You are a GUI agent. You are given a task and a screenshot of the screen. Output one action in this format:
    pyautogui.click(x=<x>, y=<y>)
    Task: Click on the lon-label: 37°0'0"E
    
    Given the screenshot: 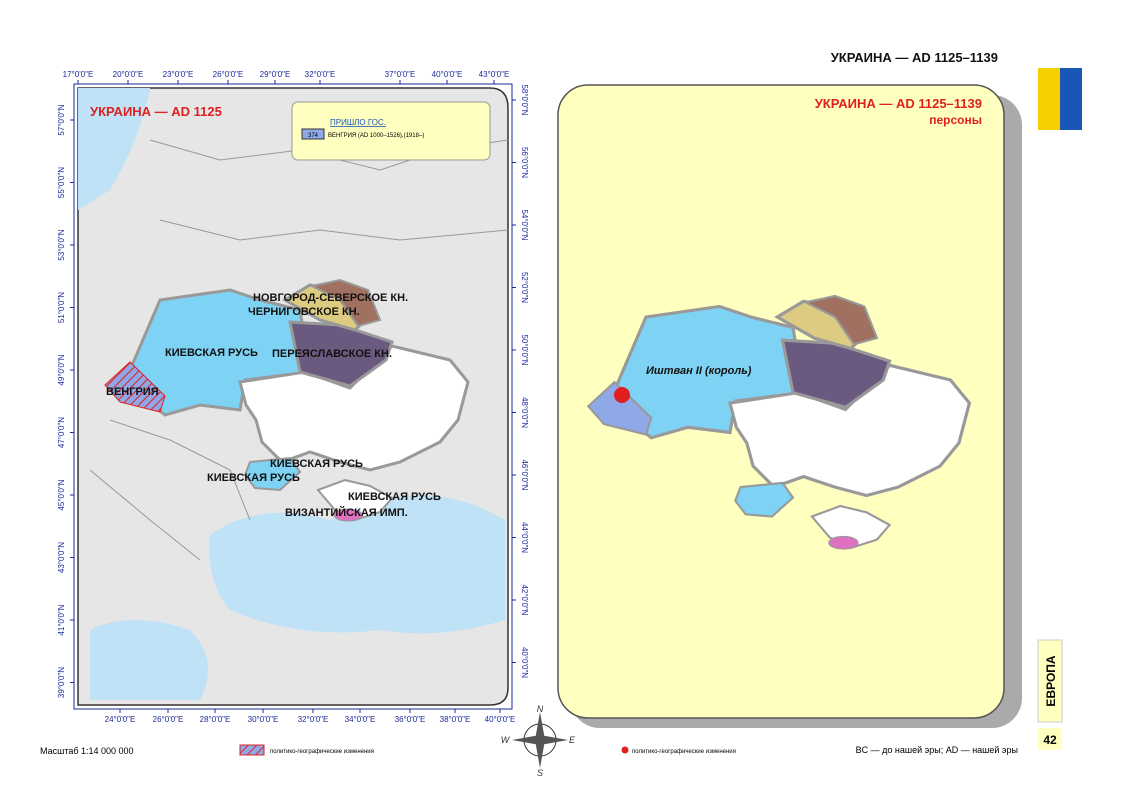 What is the action you would take?
    pyautogui.click(x=400, y=74)
    